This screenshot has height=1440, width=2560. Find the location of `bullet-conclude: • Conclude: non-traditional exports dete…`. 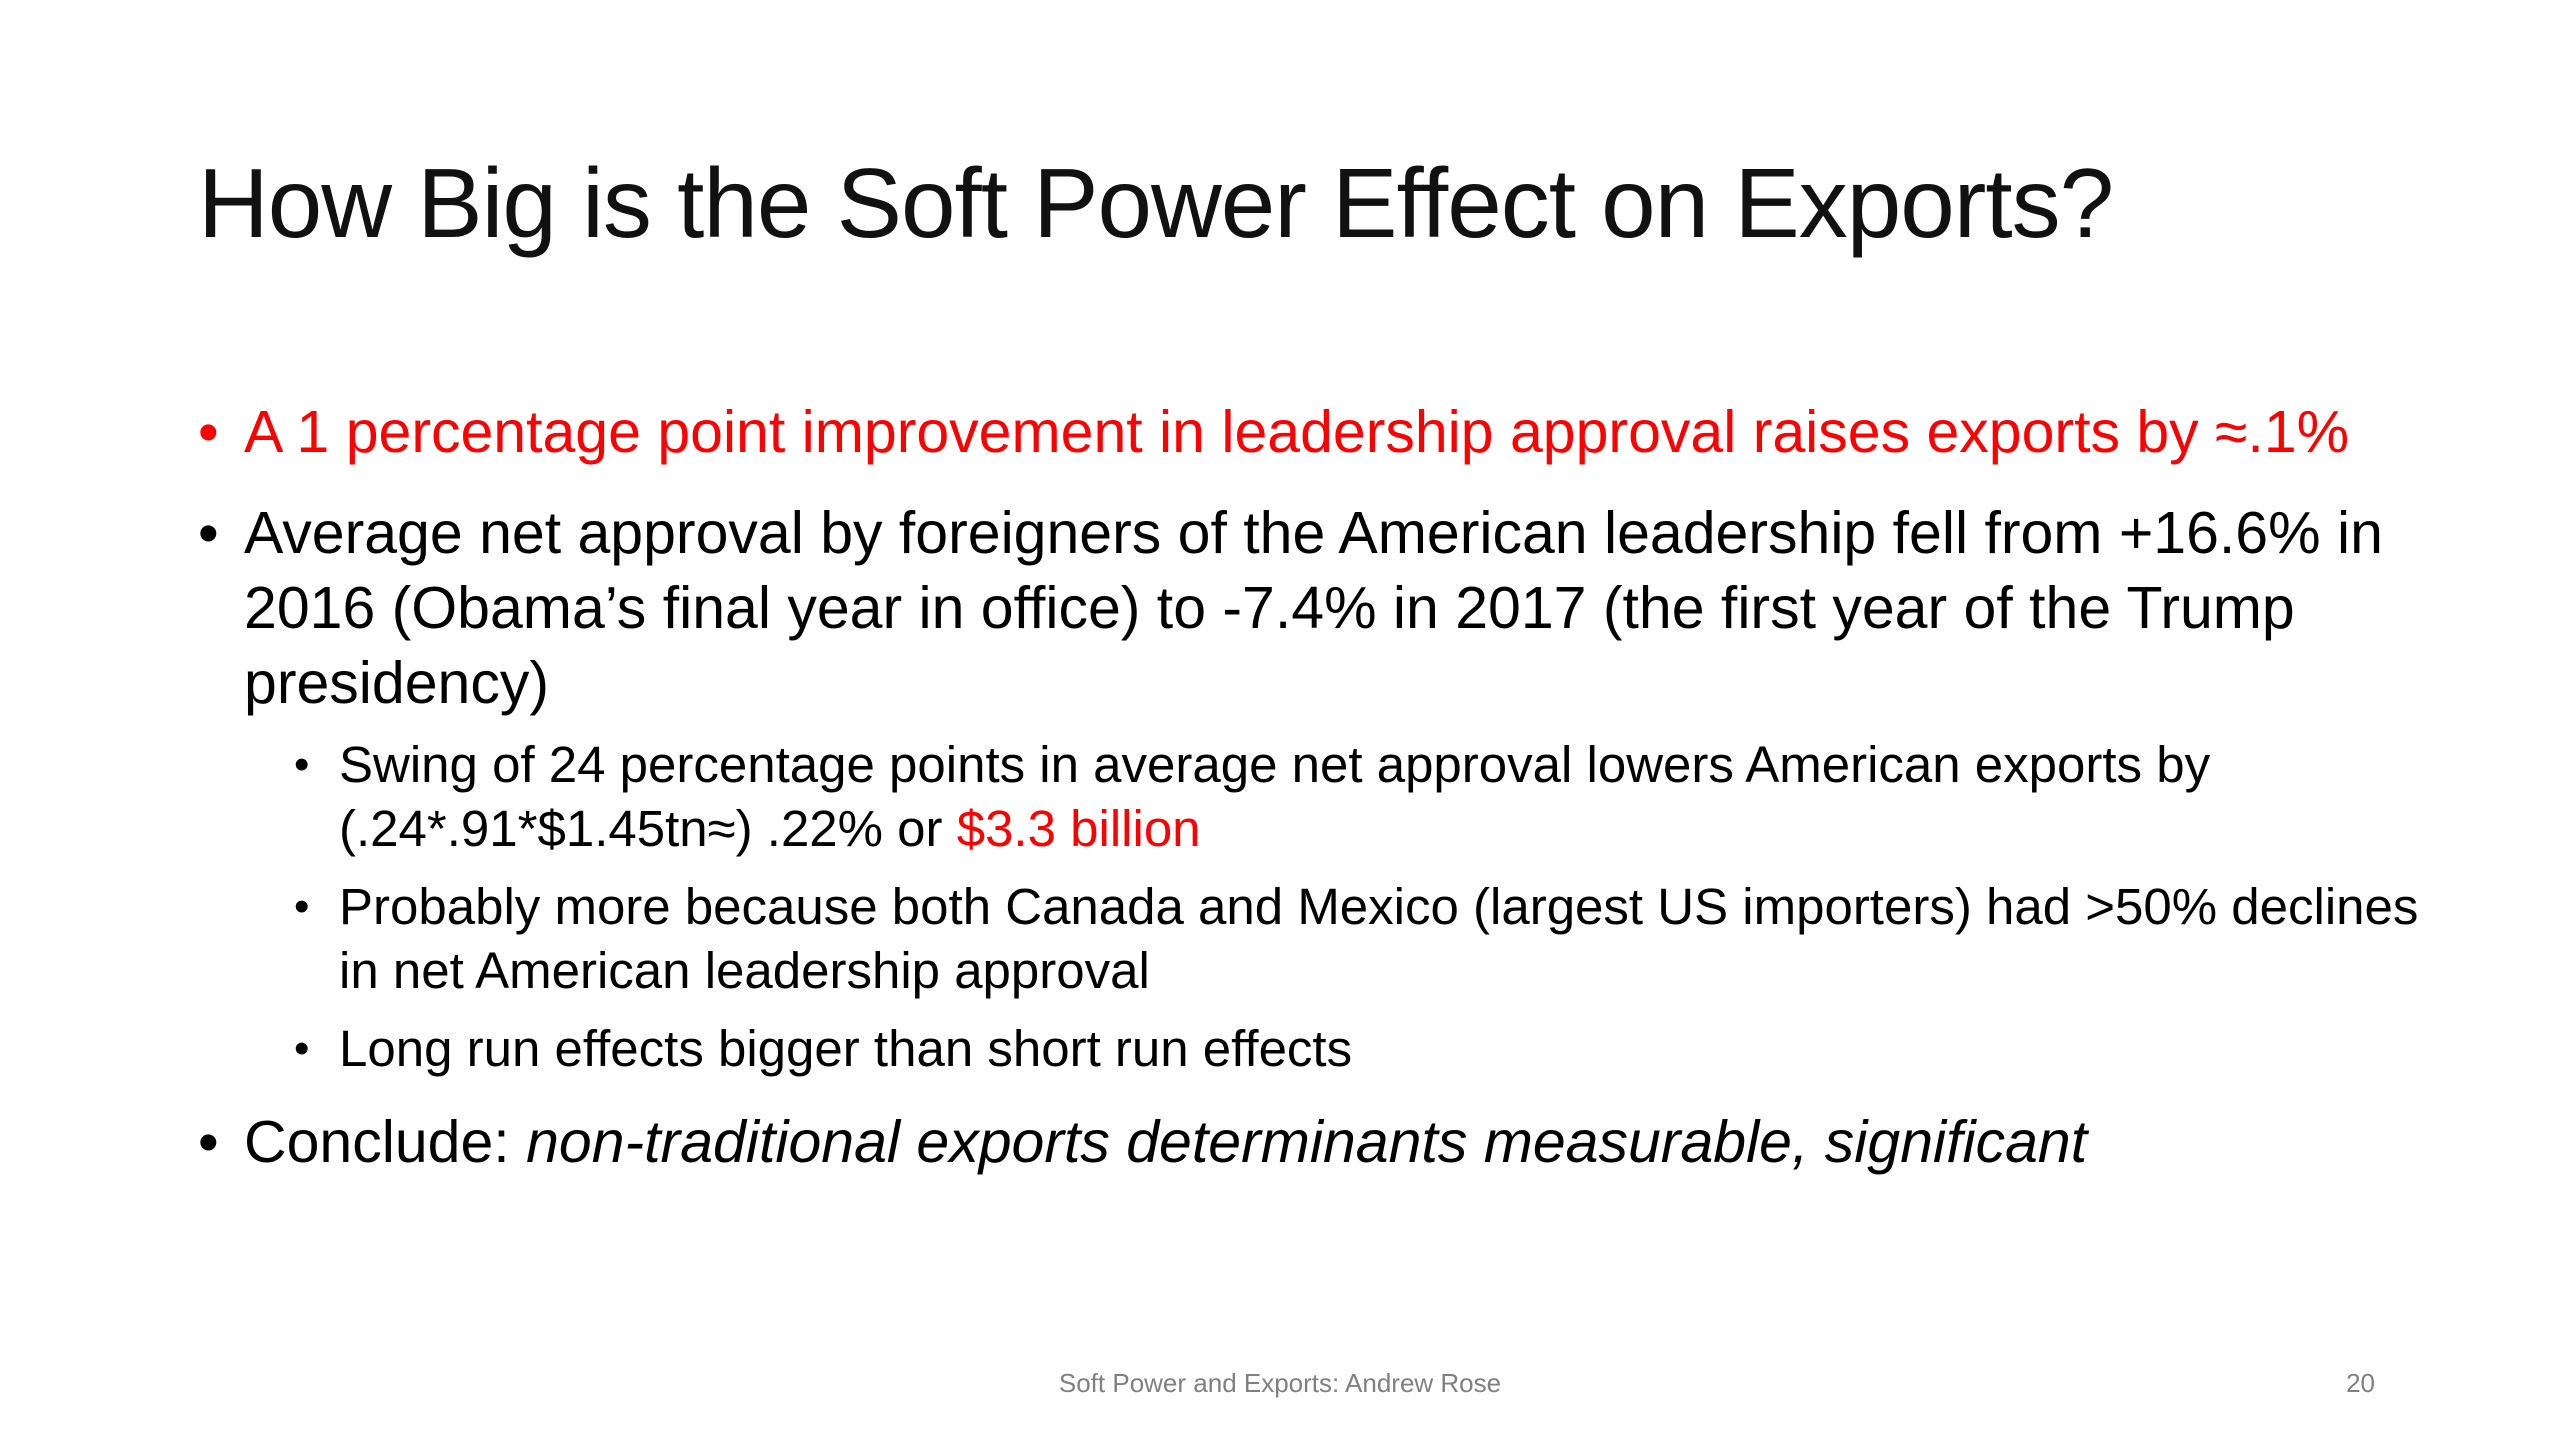

bullet-conclude: • Conclude: non-traditional exports dete… is located at coordinates (1313, 1142).